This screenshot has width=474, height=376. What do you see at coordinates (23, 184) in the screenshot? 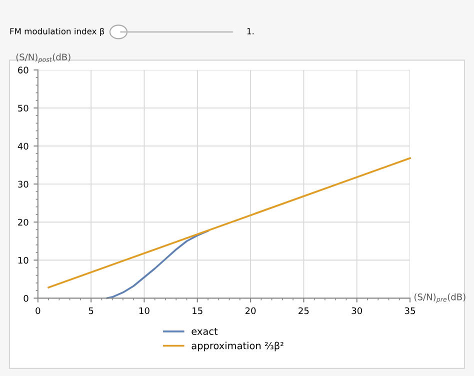
I see `y-tick-label: 30` at bounding box center [23, 184].